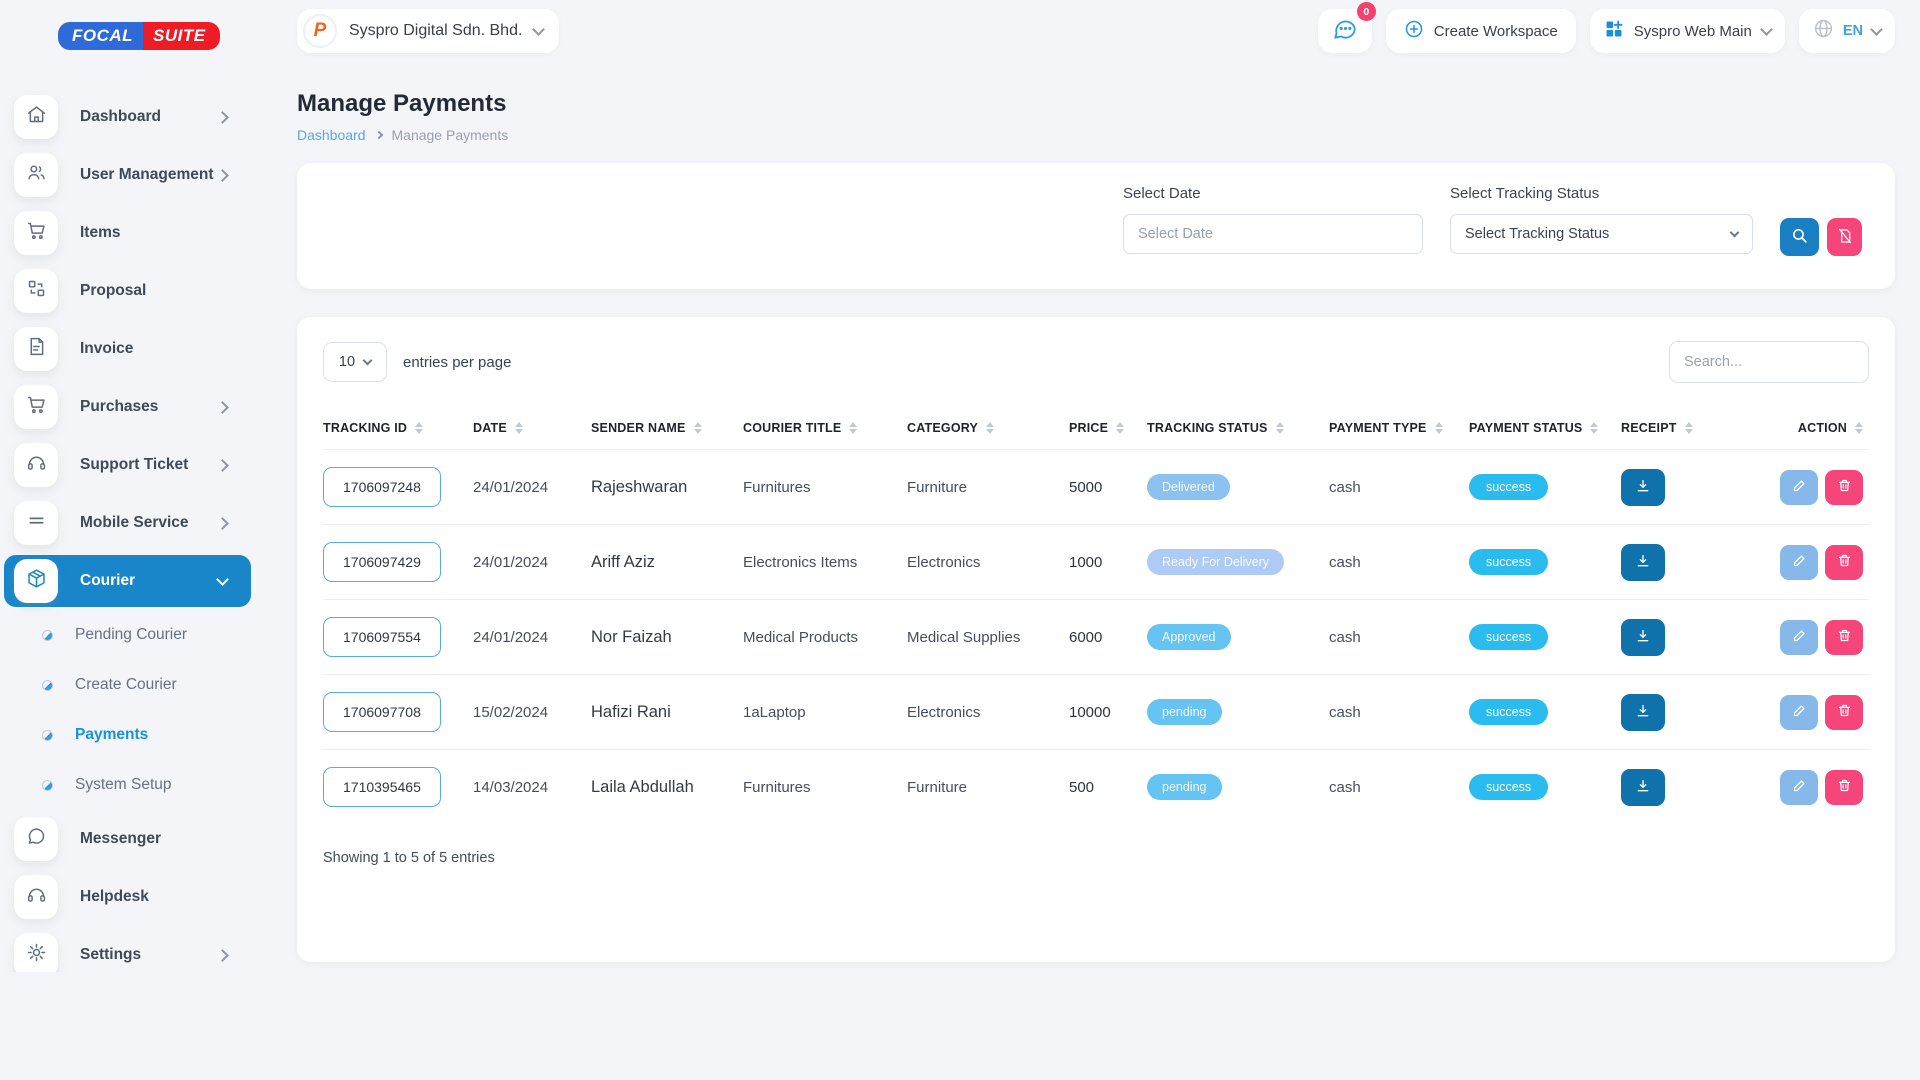 The image size is (1920, 1080). Describe the element at coordinates (1495, 31) in the screenshot. I see `create-workspace-label: Create Workspace` at that location.